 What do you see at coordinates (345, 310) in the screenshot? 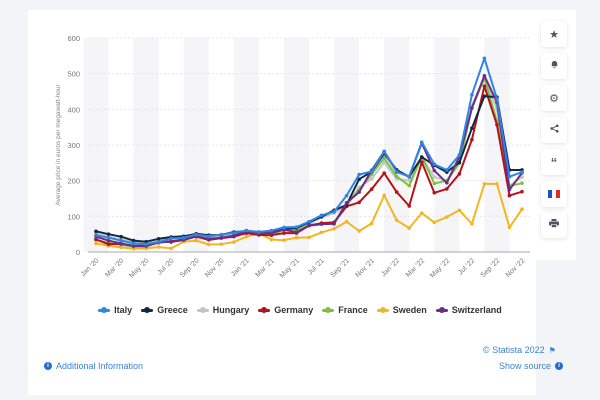
I see `legend-item-france: France` at bounding box center [345, 310].